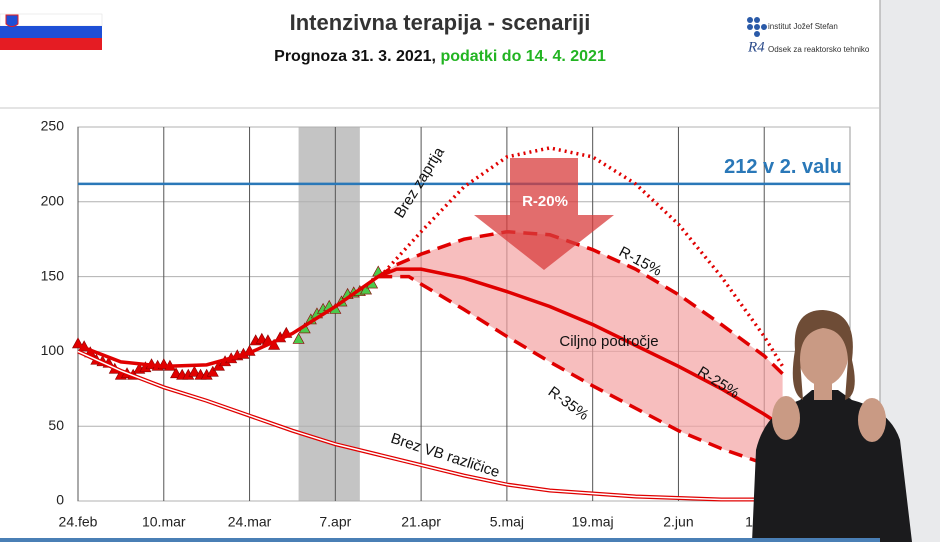 The width and height of the screenshot is (940, 542). Describe the element at coordinates (593, 522) in the screenshot. I see `x-tick-label: 19.maj` at that location.